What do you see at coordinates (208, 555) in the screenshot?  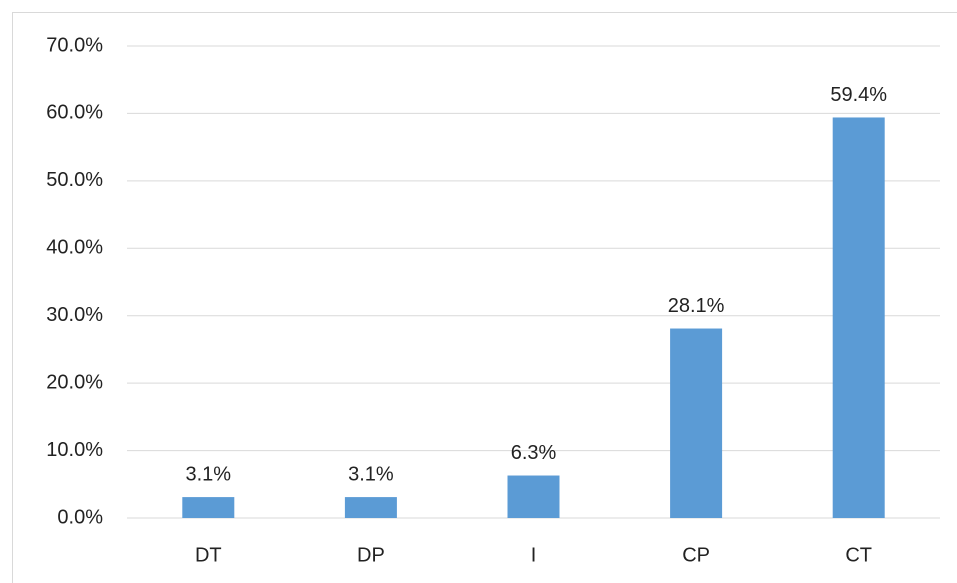 I see `x-tick-label: DT` at bounding box center [208, 555].